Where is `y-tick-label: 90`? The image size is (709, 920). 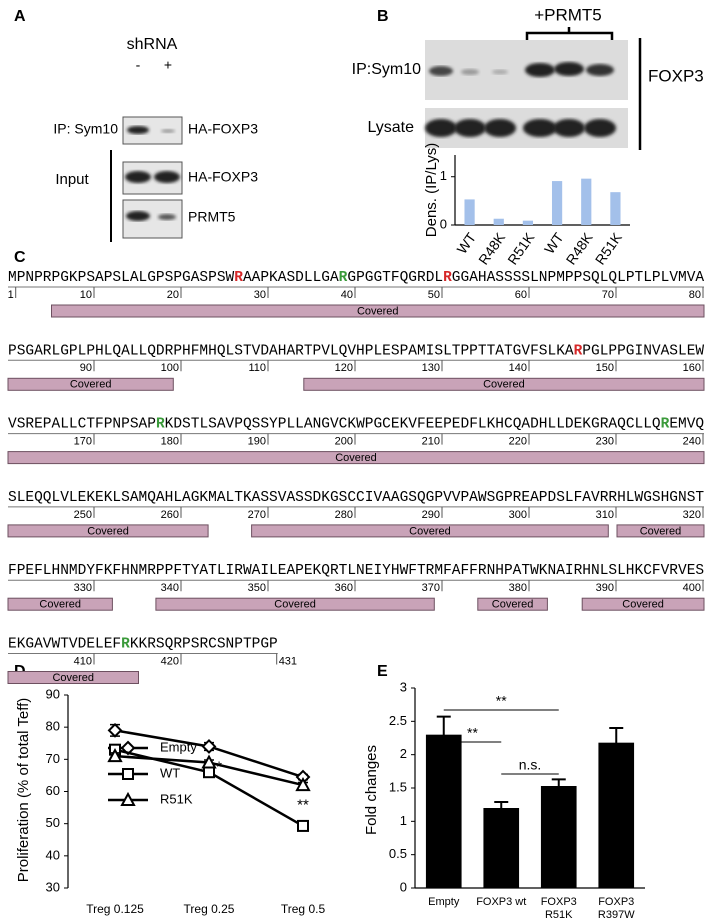
y-tick-label: 90 is located at coordinates (53, 693).